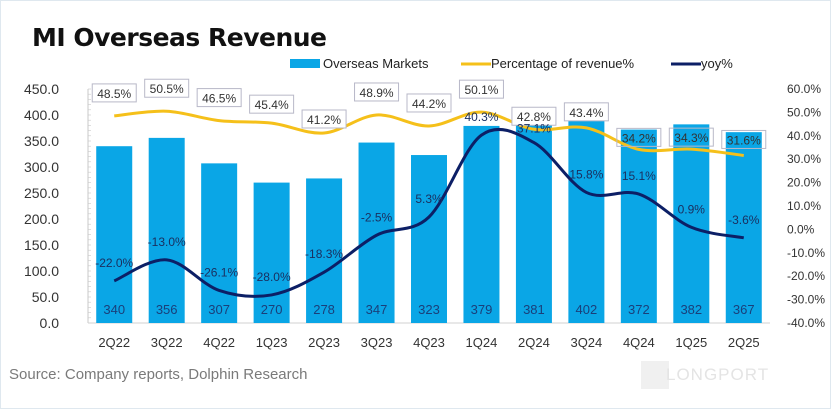  I want to click on x-axis-tick-label: 1Q23, so click(272, 342).